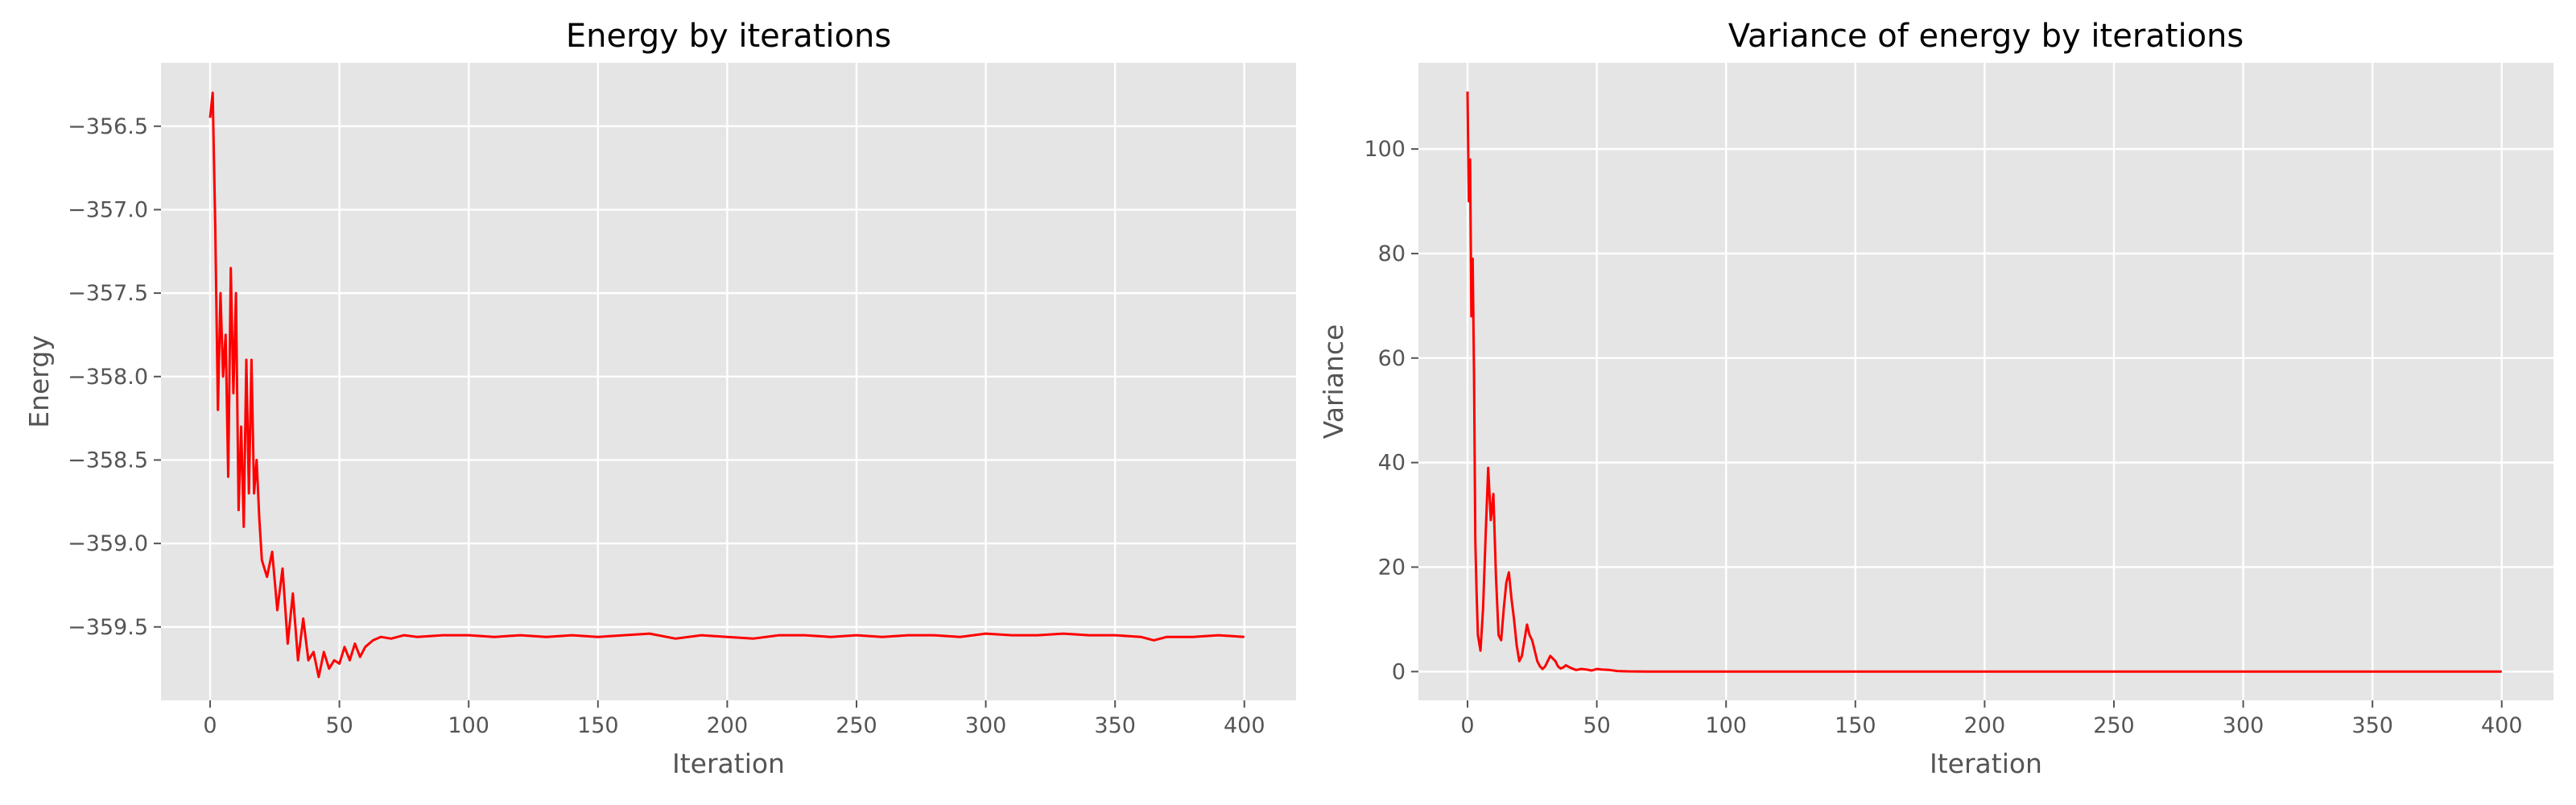 The image size is (2576, 805). Describe the element at coordinates (108, 209) in the screenshot. I see `energy-y-tick-label: −357.0` at that location.